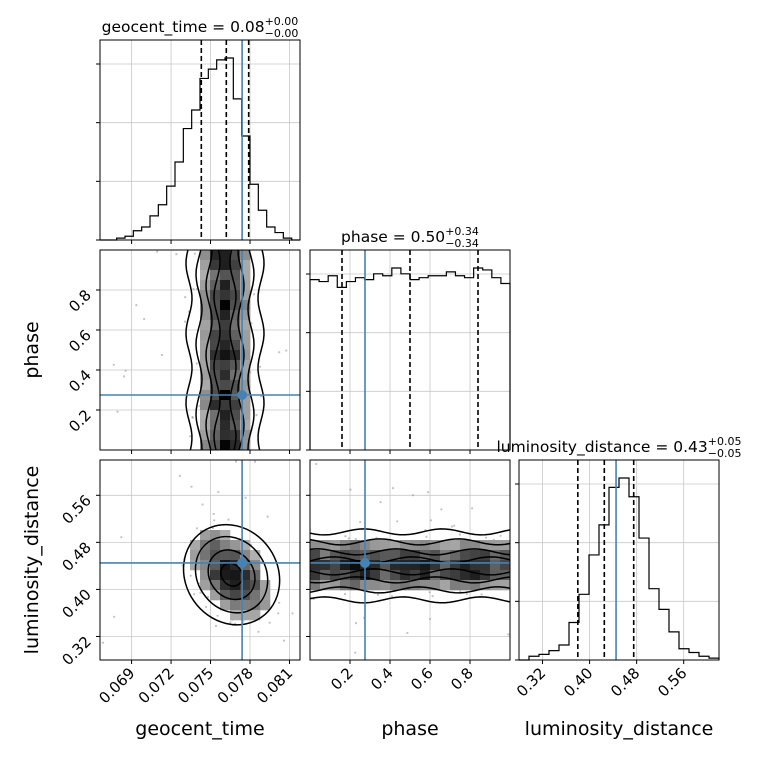 The height and width of the screenshot is (760, 760). I want to click on y-tick-label-luminosity_distance: 0.40, so click(76, 604).